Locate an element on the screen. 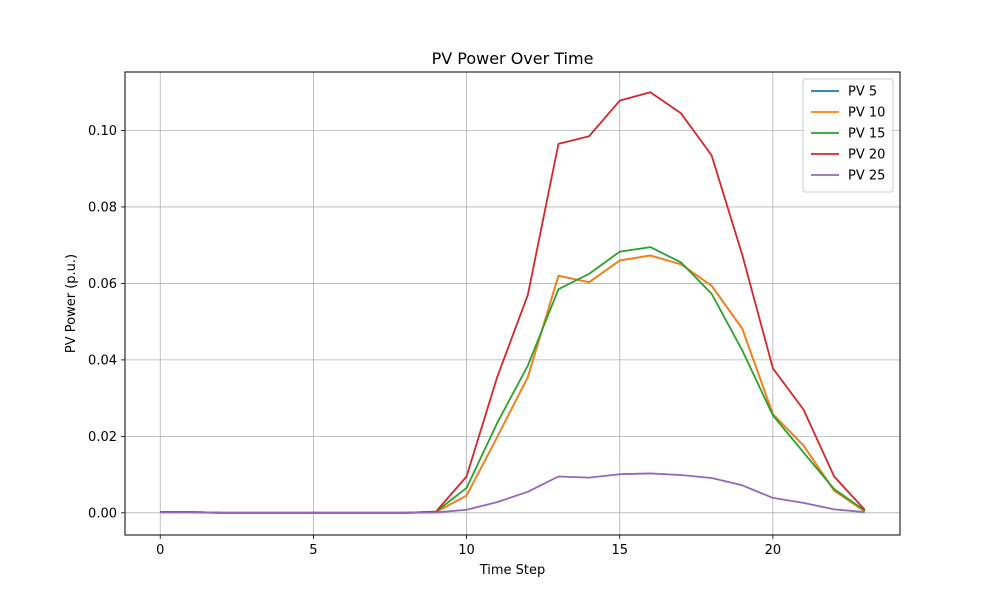 The image size is (1000, 600). legend: PV 5 PV 10 PV 15 PV 20 PV 25 is located at coordinates (848, 135).